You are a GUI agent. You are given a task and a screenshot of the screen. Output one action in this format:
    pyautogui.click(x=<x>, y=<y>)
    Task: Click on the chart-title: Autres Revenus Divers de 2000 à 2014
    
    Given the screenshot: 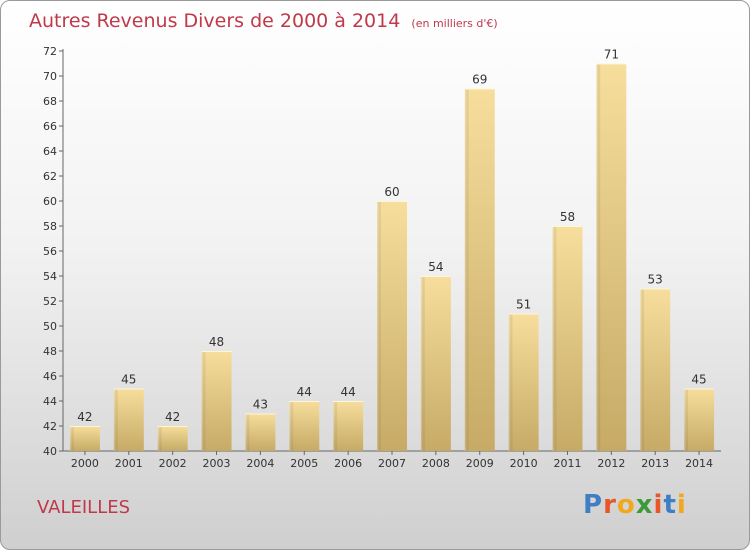 What is the action you would take?
    pyautogui.click(x=215, y=21)
    